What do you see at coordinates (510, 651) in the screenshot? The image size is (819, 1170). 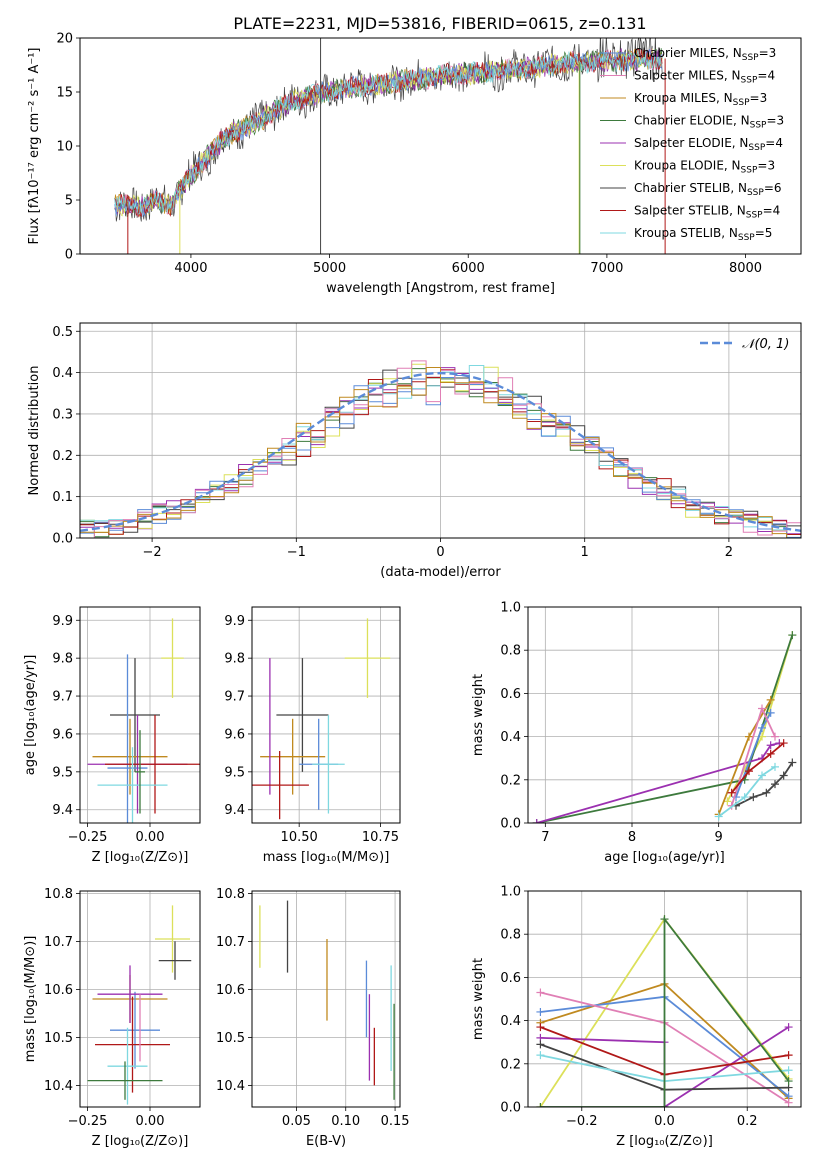 I see `y-tick-label: 0.8` at bounding box center [510, 651].